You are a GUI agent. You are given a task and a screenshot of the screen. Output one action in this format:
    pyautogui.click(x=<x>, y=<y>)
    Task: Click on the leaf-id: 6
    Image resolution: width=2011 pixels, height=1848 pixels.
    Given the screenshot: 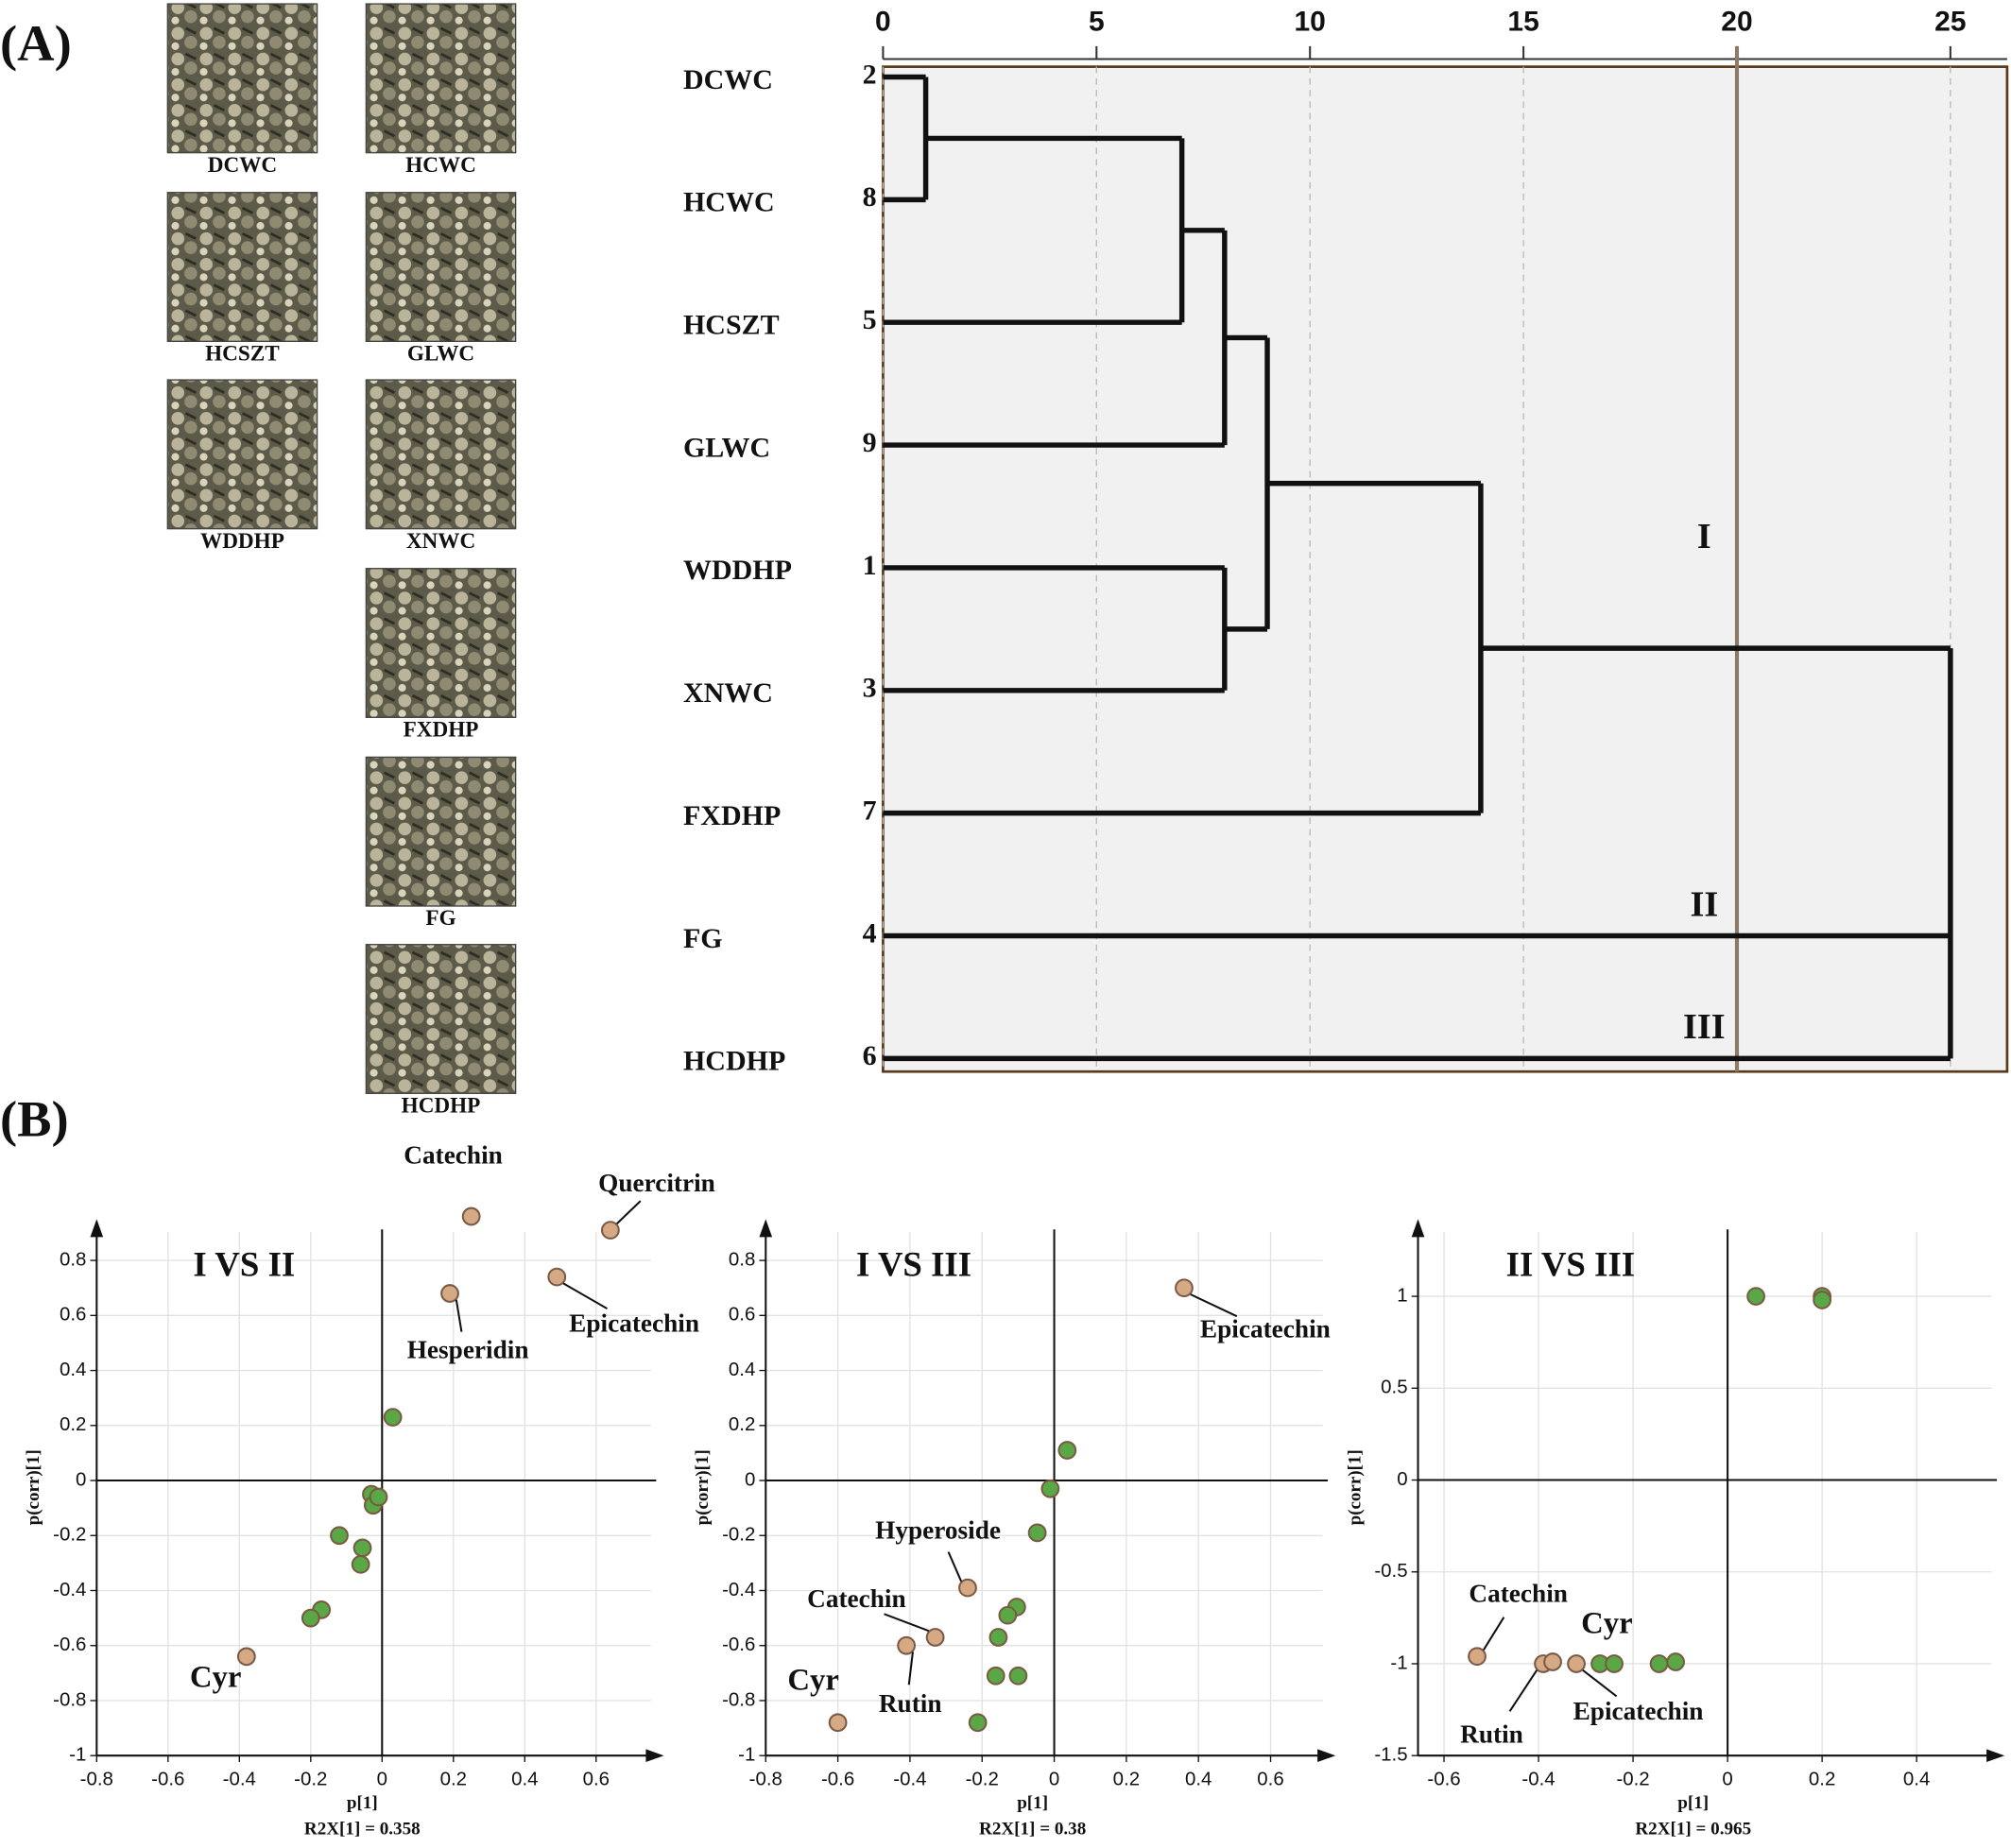 What is the action you would take?
    pyautogui.click(x=870, y=1055)
    